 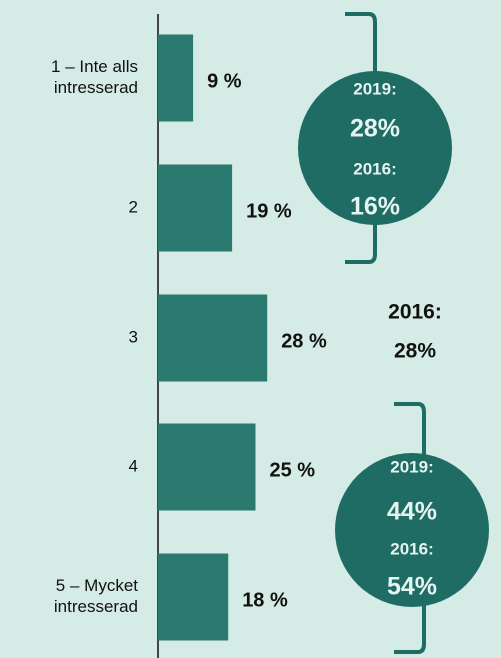 I want to click on category-label: 3, so click(x=133, y=336).